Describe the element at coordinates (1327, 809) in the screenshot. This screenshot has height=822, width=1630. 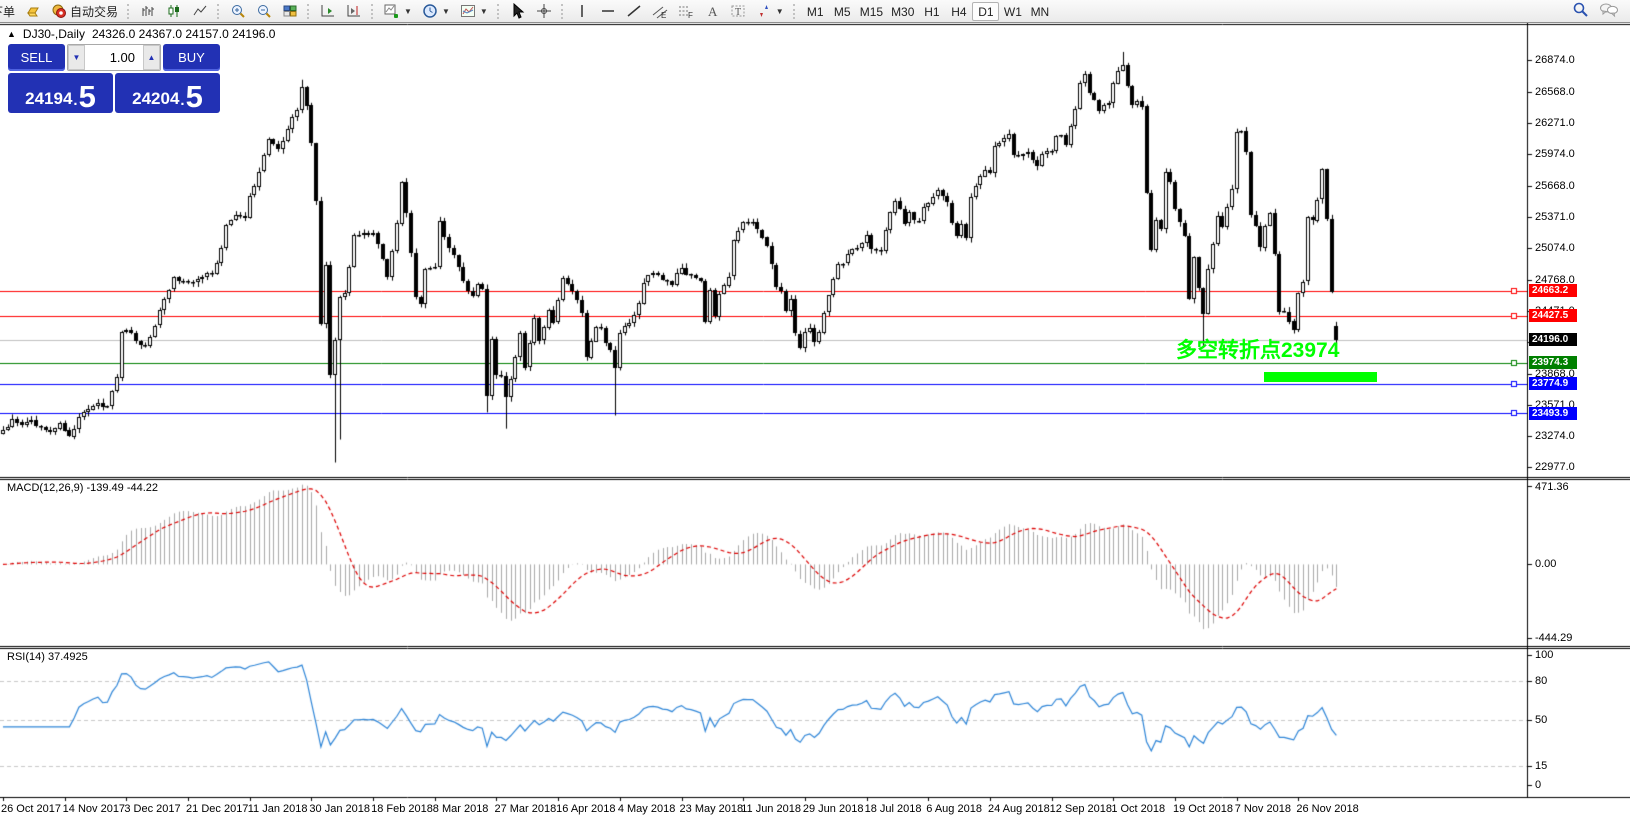
I see `date-axis-label: 26 Nov 2018` at that location.